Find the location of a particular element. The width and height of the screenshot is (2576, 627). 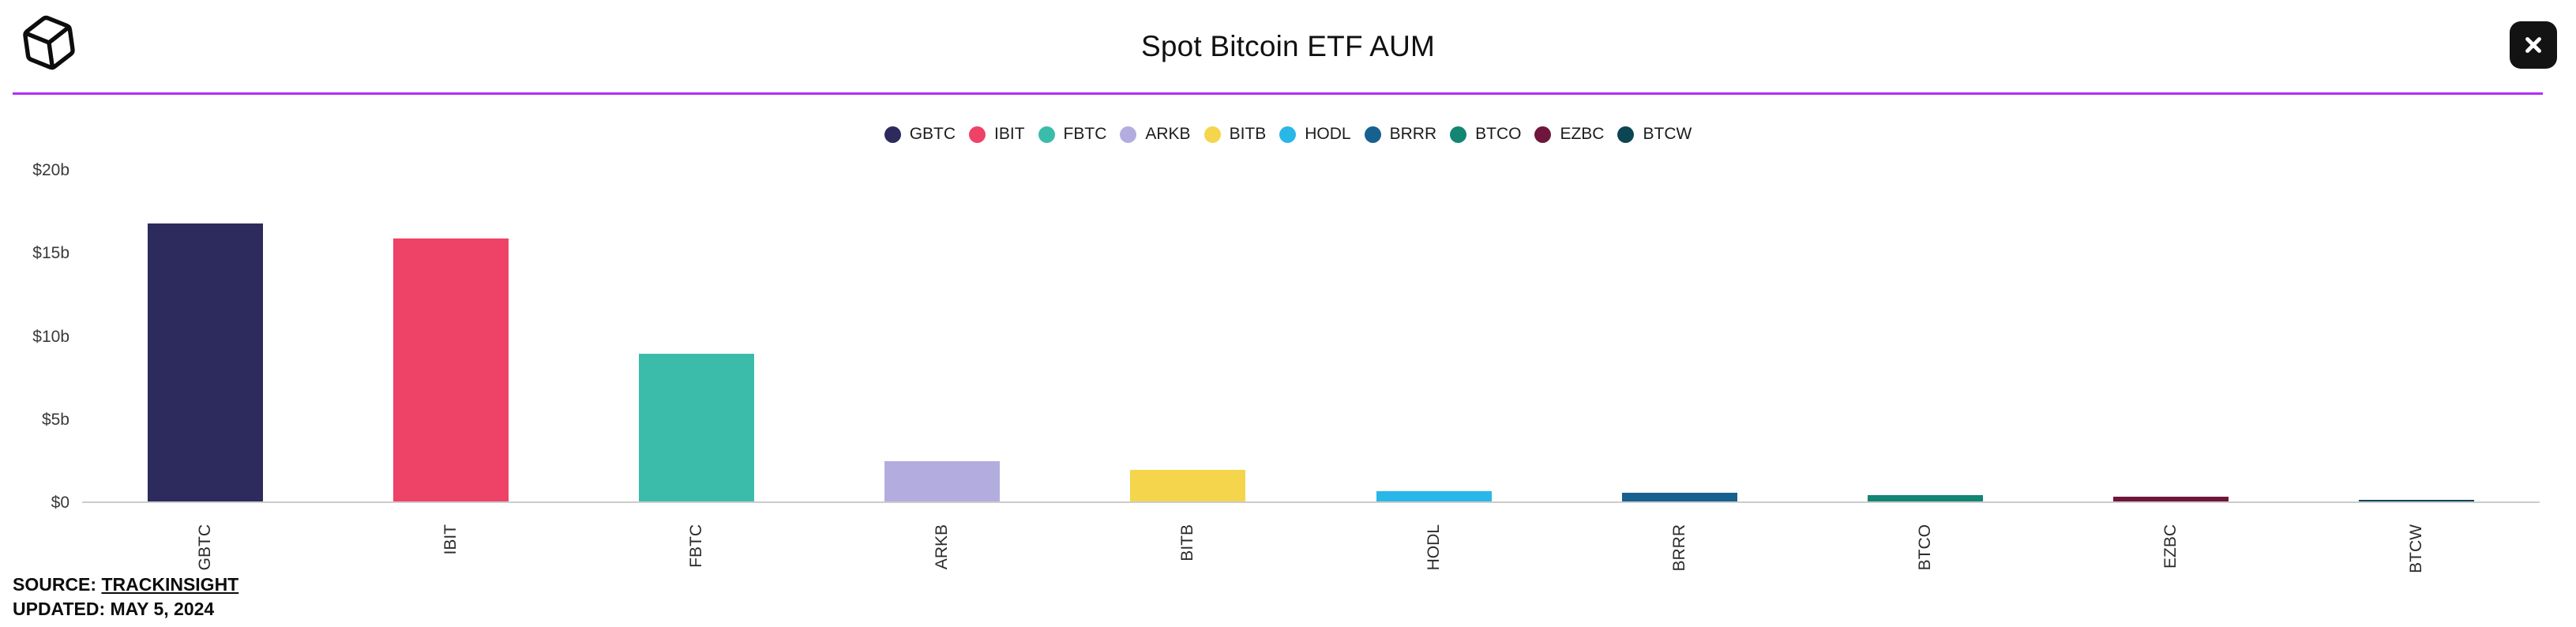

legend-label: BTCW is located at coordinates (1667, 134).